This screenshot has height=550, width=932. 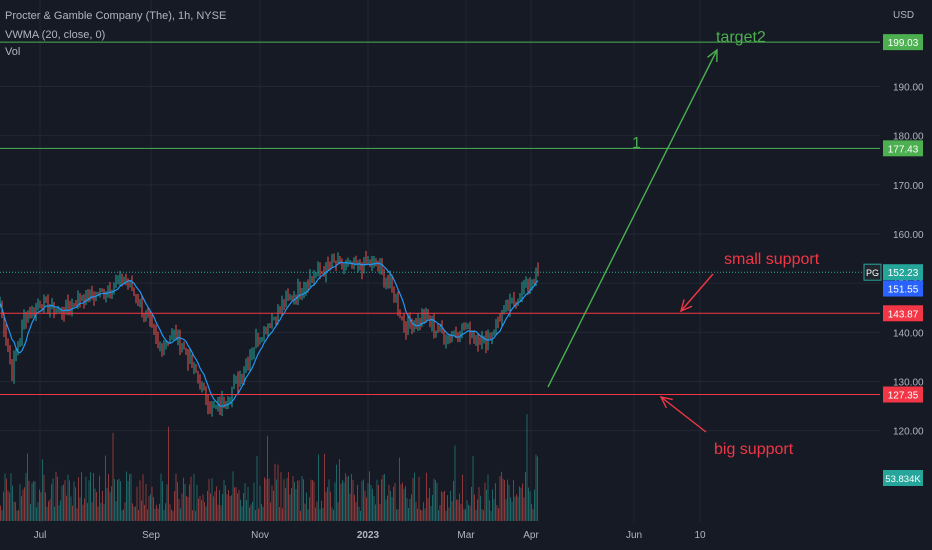 What do you see at coordinates (741, 37) in the screenshot?
I see `annotation-target2: target2` at bounding box center [741, 37].